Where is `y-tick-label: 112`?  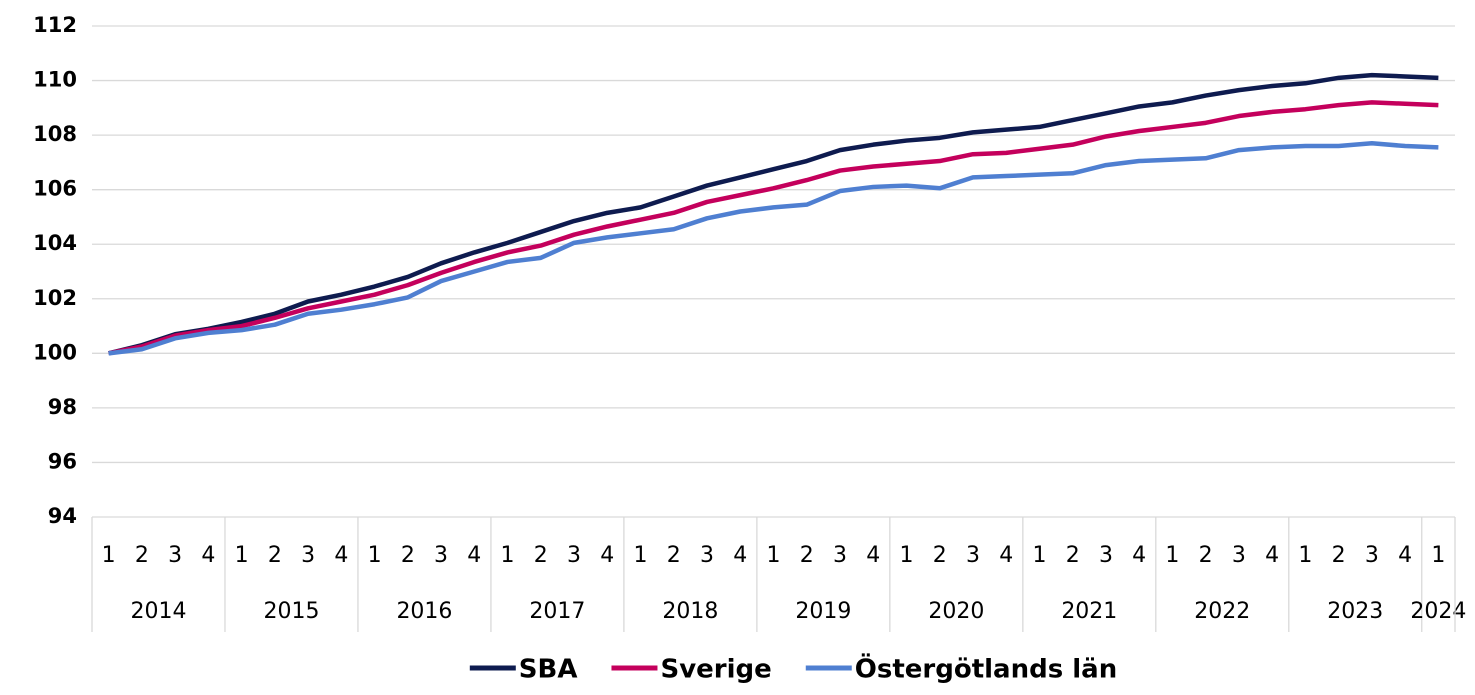
y-tick-label: 112 is located at coordinates (55, 25).